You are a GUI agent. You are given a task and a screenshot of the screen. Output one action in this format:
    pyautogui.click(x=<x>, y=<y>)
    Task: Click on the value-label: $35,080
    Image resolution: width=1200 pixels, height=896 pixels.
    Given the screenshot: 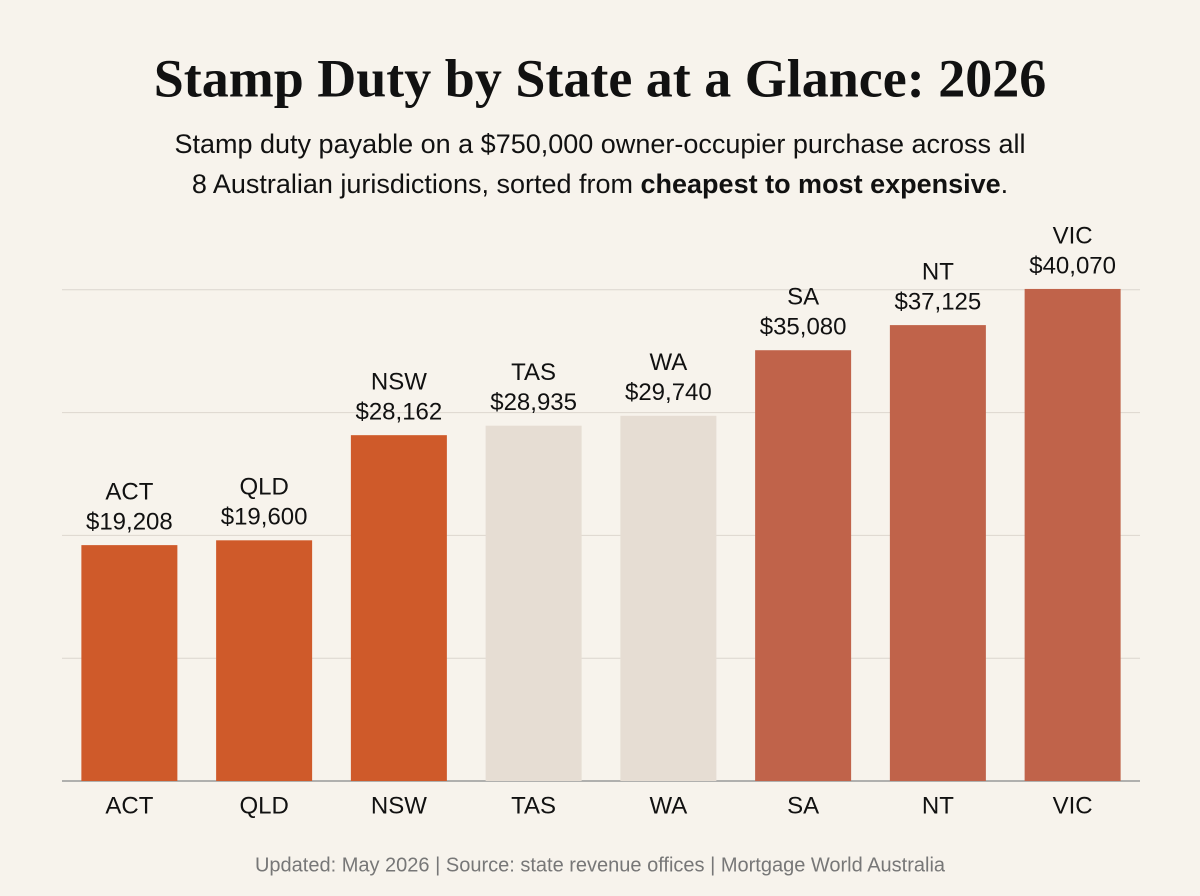 What is the action you would take?
    pyautogui.click(x=803, y=327)
    